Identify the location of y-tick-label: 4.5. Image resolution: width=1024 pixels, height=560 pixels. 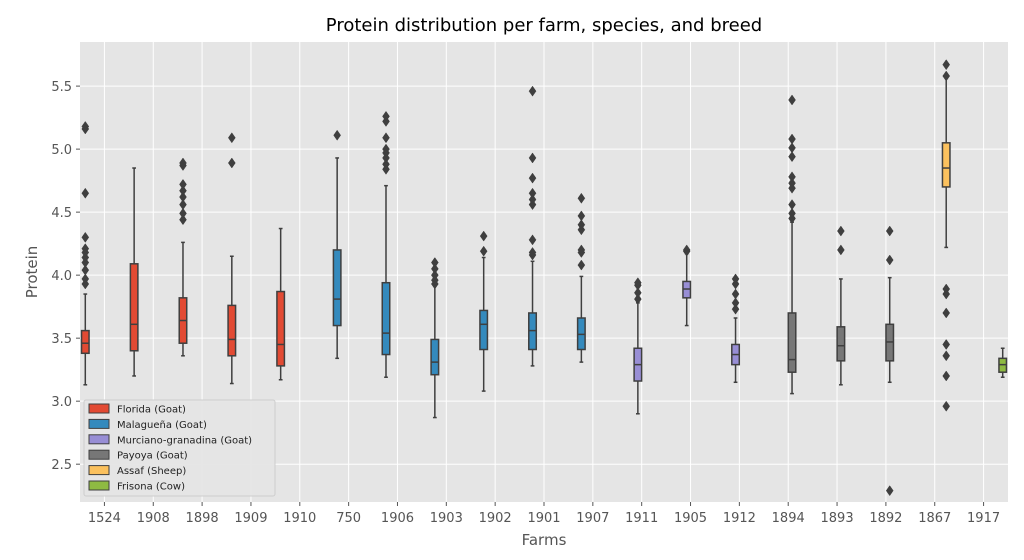
(61, 213).